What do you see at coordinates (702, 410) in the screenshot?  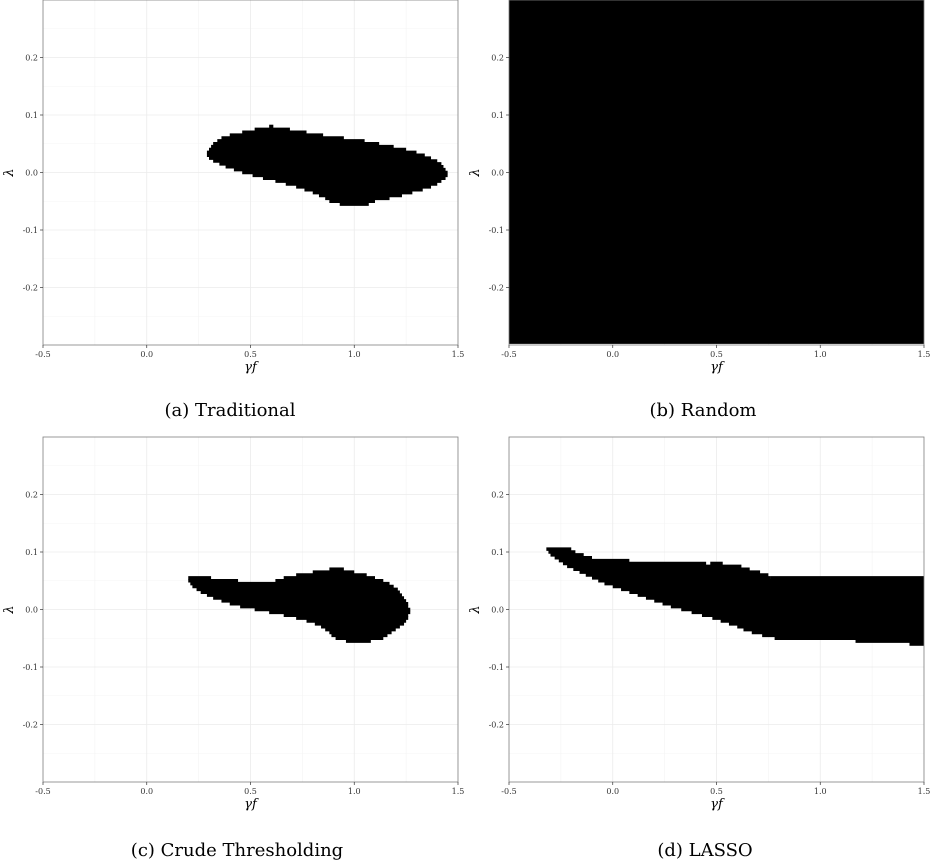 I see `panel-caption: (b) Random` at bounding box center [702, 410].